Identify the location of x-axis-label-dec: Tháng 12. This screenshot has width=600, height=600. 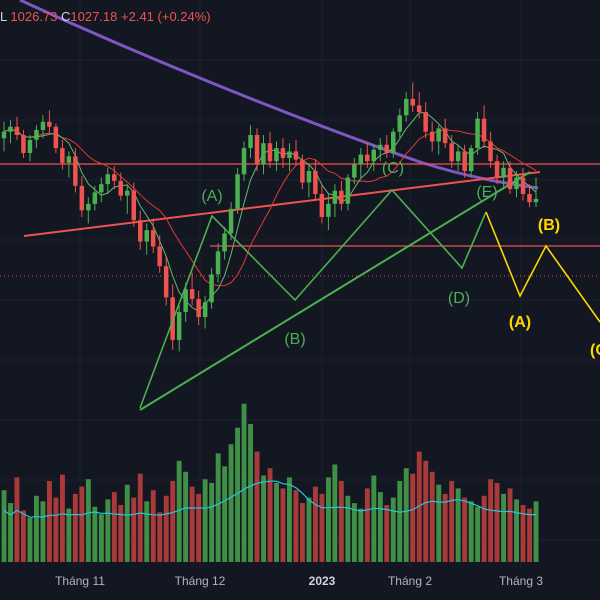
(200, 581).